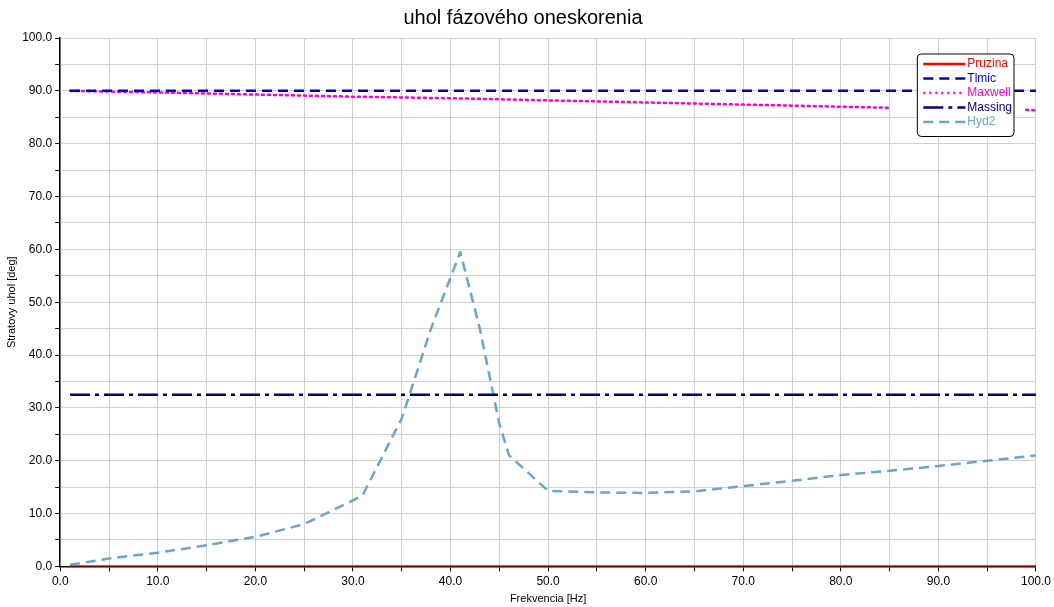  What do you see at coordinates (548, 598) in the screenshot?
I see `x-axis-title: Frekvencia [Hz]` at bounding box center [548, 598].